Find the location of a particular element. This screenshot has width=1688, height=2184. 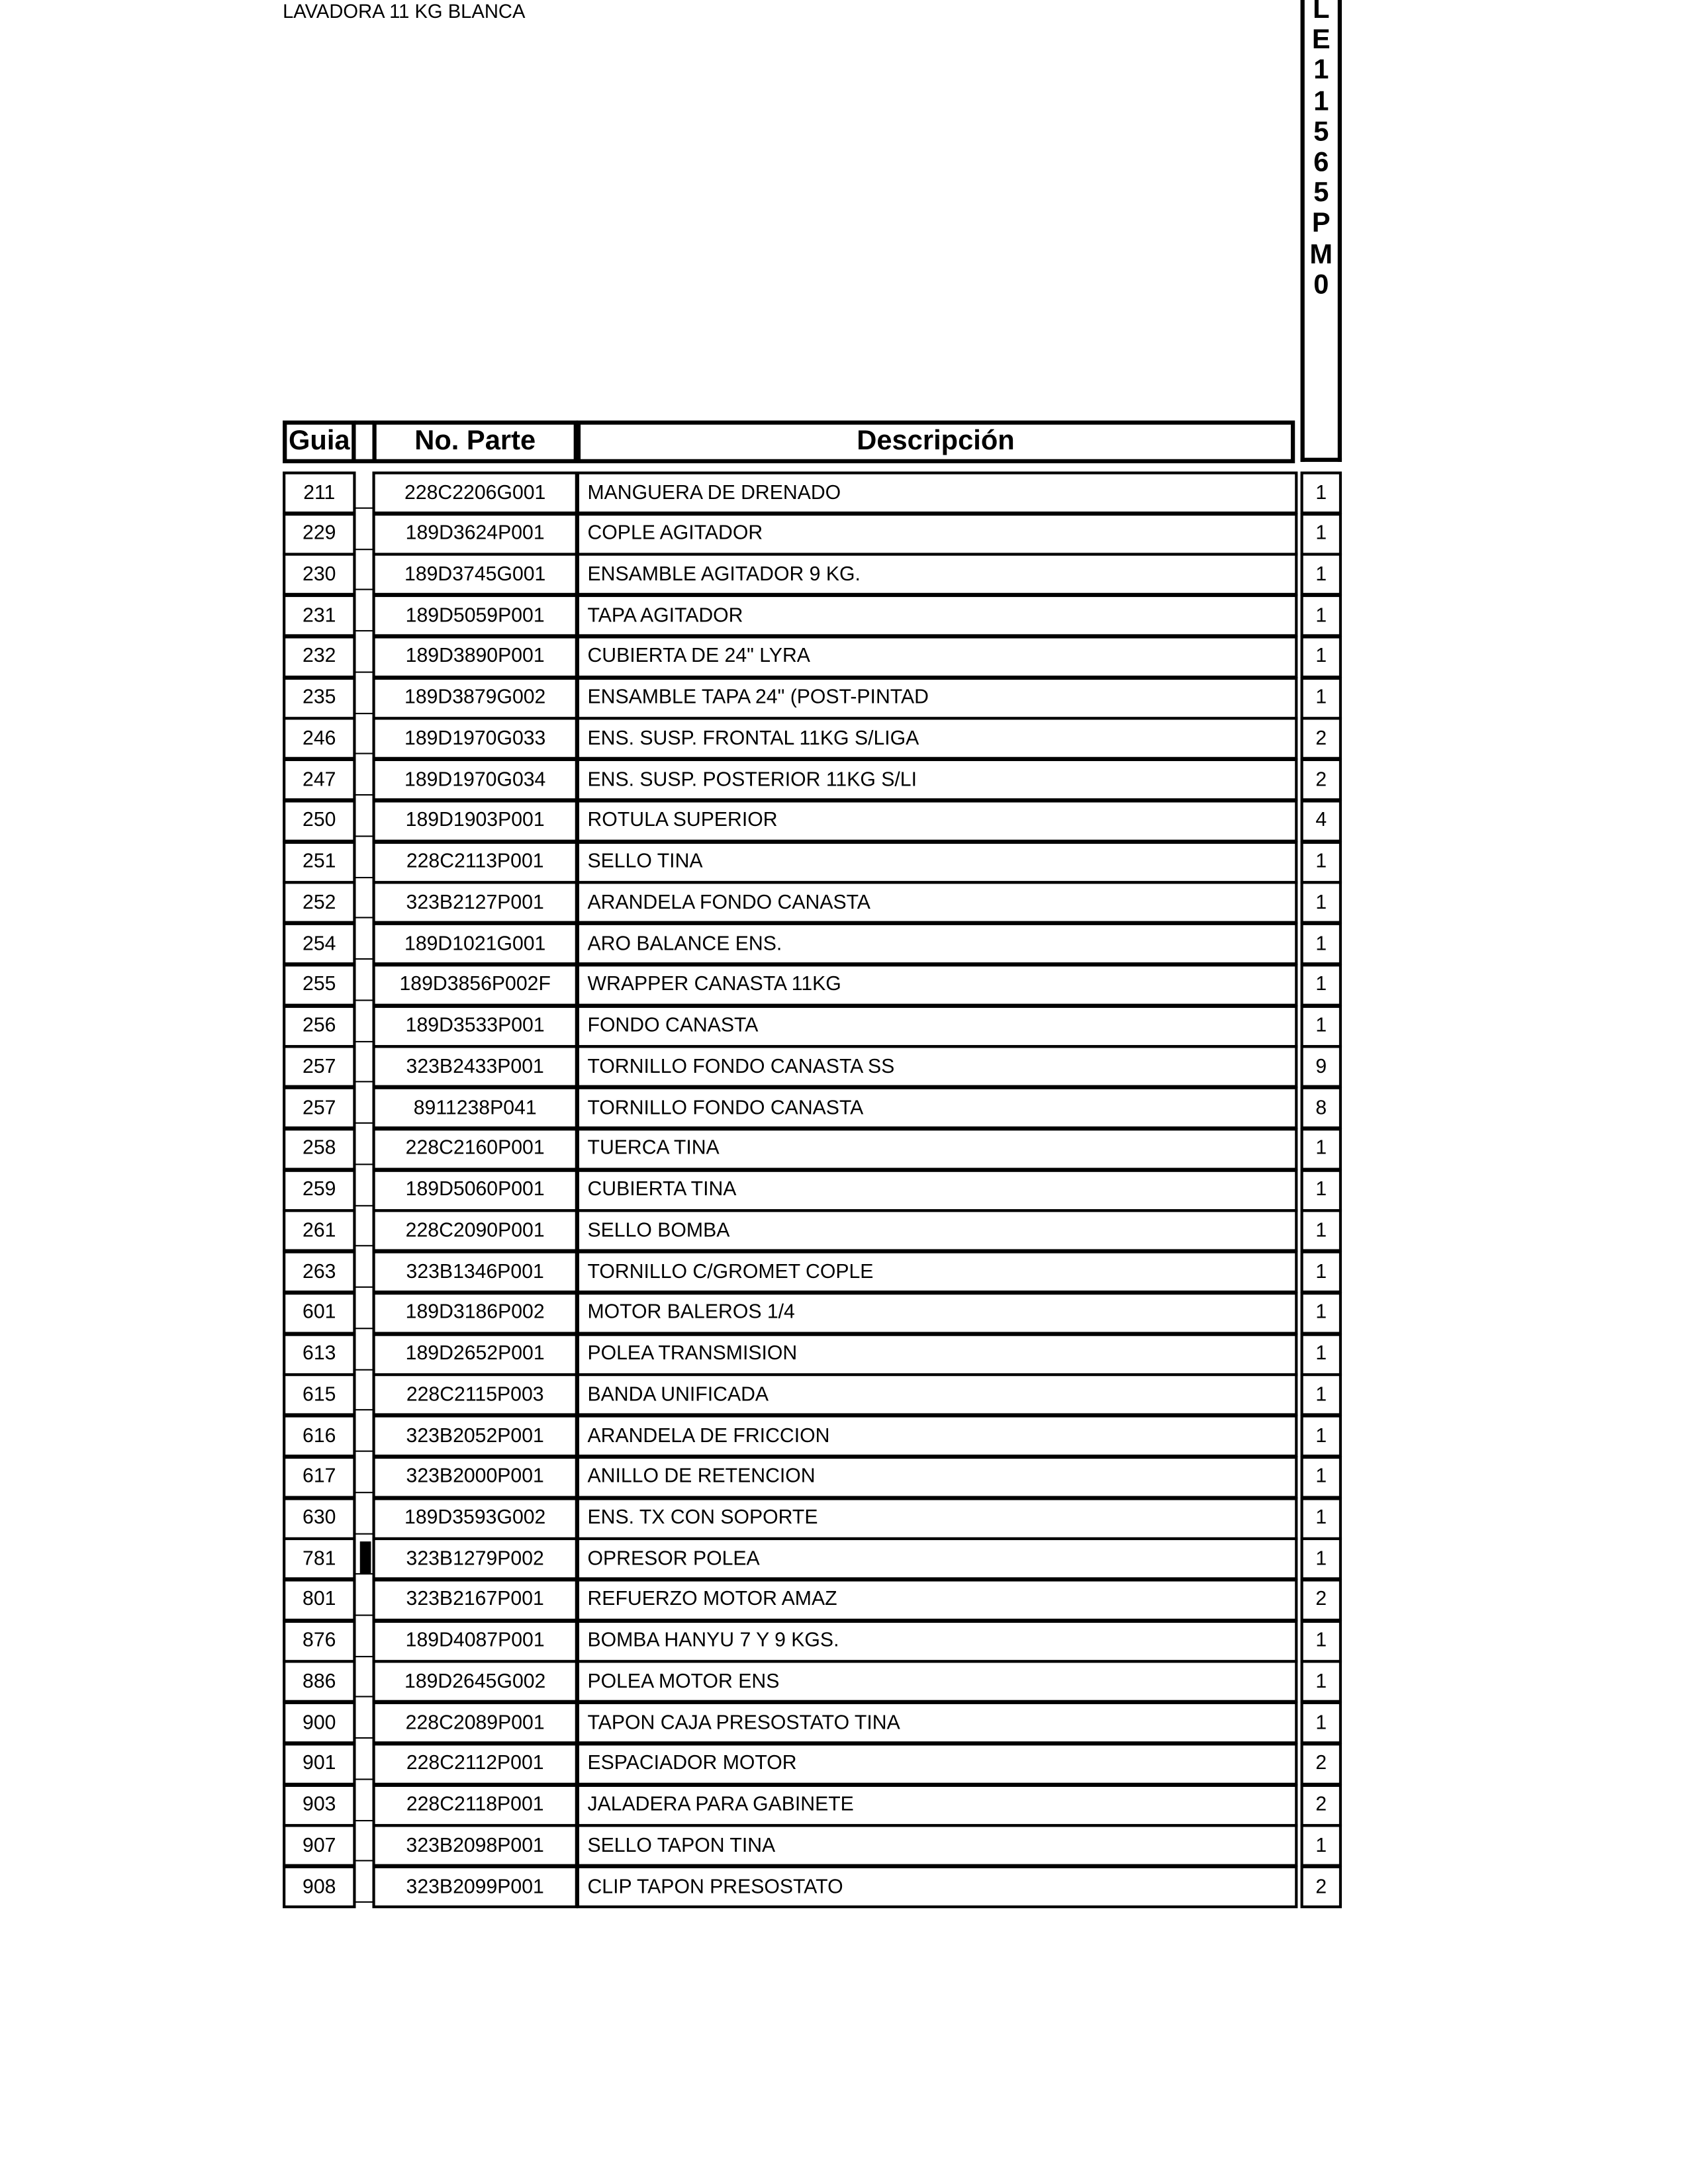

description-cell: POLEA TRANSMISION is located at coordinates (937, 1354).